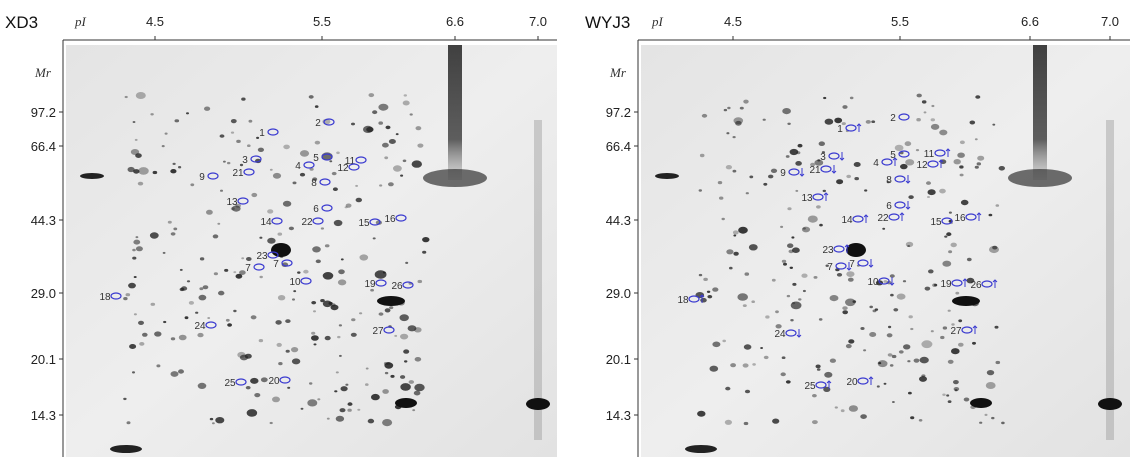 The width and height of the screenshot is (1132, 457). What do you see at coordinates (262, 133) in the screenshot?
I see `spot-label: 1` at bounding box center [262, 133].